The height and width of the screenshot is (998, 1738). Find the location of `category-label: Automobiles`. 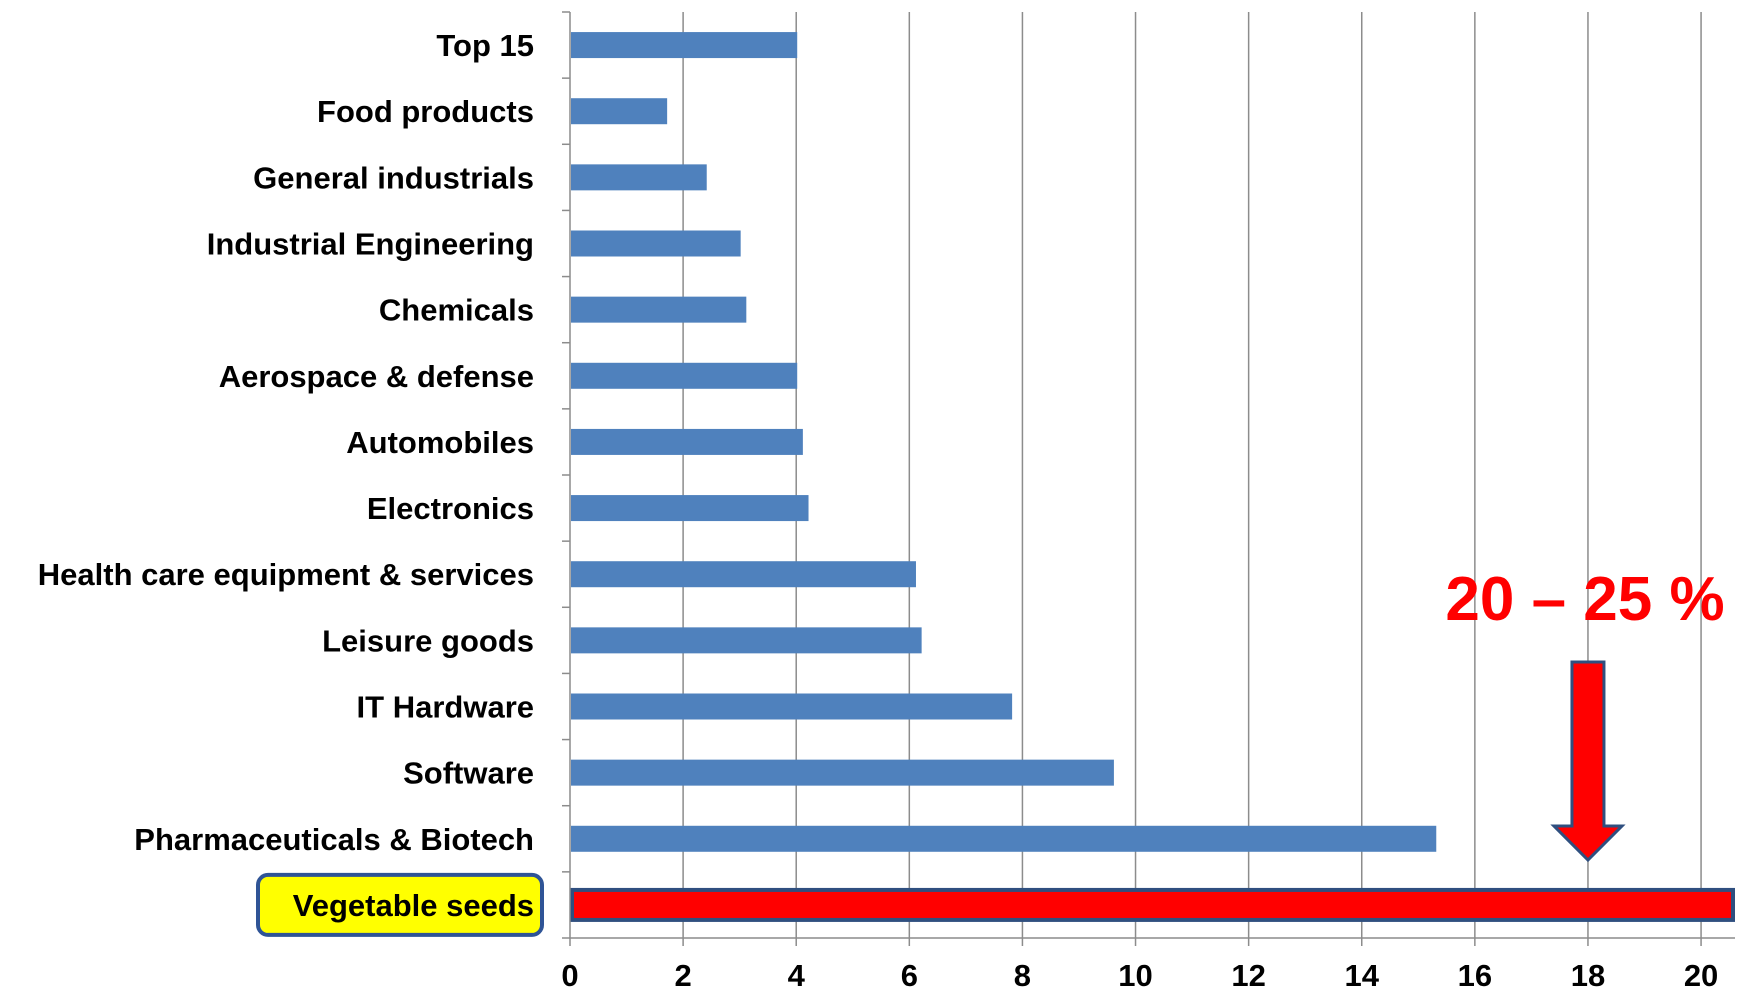

category-label: Automobiles is located at coordinates (440, 442).